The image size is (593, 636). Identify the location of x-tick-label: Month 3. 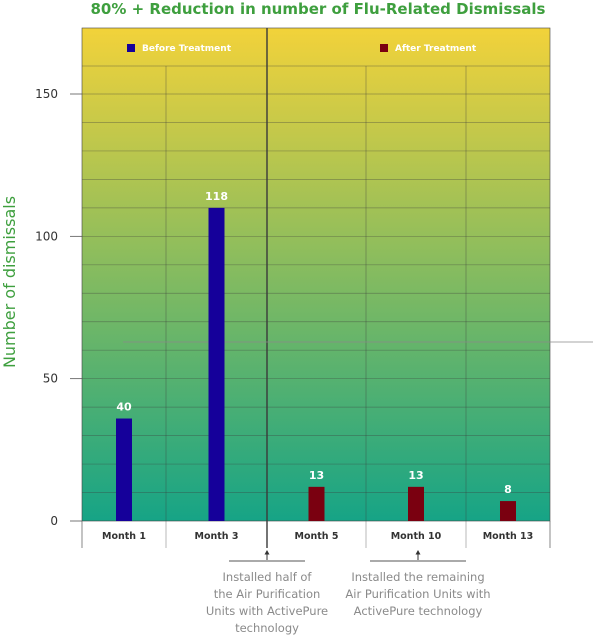
(217, 536).